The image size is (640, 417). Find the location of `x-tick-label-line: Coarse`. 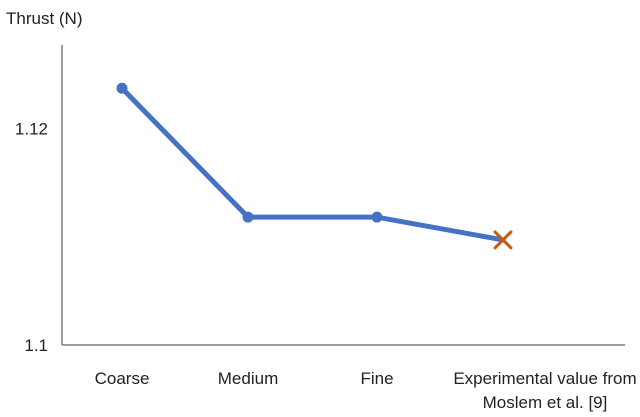

x-tick-label-line: Coarse is located at coordinates (122, 378).